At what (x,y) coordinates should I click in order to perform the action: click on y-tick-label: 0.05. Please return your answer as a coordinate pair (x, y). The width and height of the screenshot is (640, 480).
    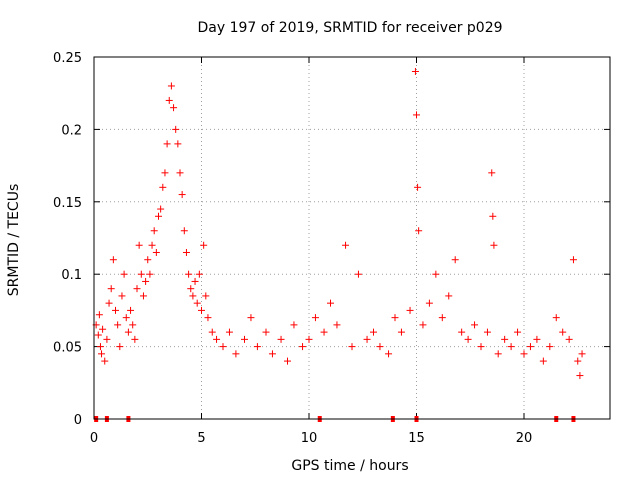
    Looking at the image, I should click on (67, 348).